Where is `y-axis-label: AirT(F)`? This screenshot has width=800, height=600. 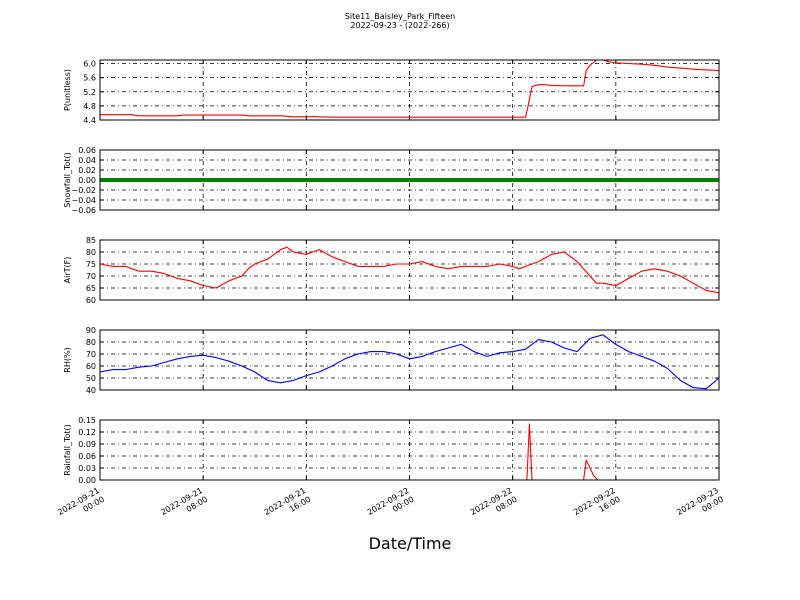 y-axis-label: AirT(F) is located at coordinates (67, 270).